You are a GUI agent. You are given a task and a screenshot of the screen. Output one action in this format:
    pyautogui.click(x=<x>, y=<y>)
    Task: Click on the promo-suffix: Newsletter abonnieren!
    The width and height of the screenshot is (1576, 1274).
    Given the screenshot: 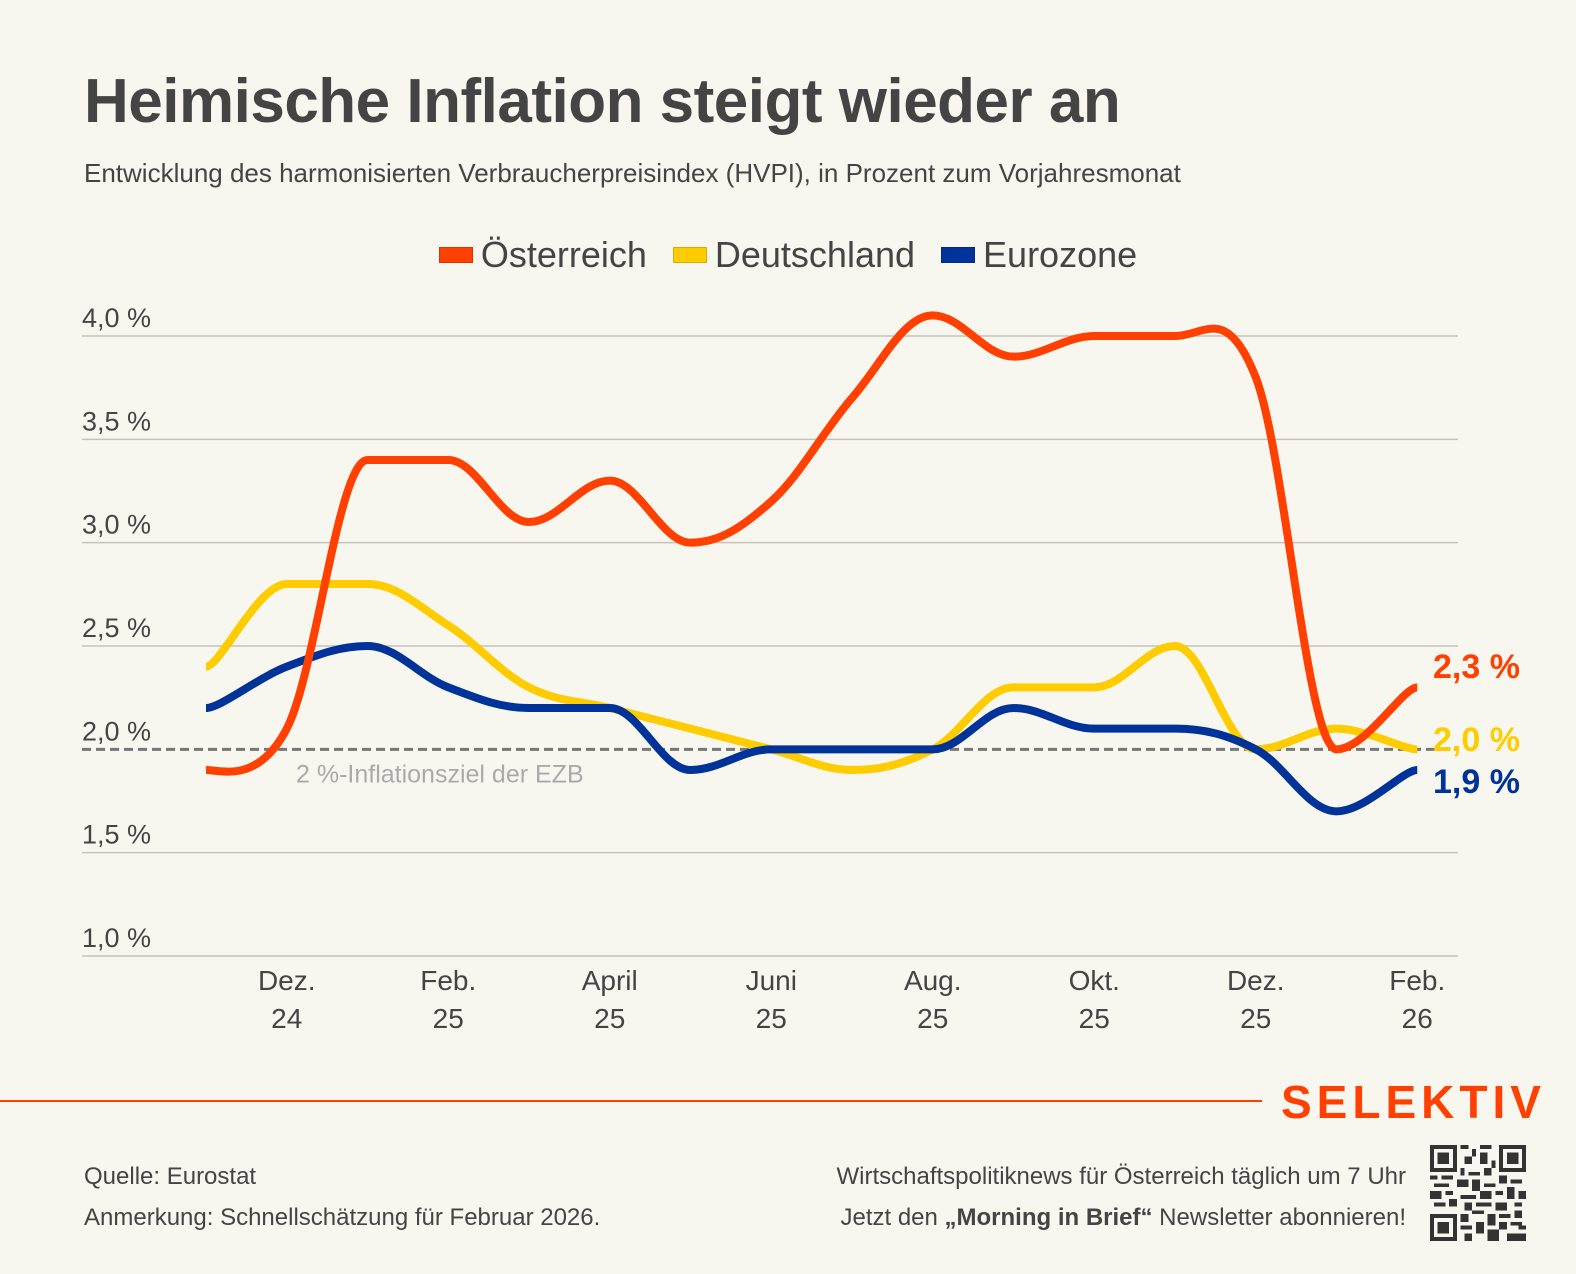 What is the action you would take?
    pyautogui.click(x=1279, y=1217)
    